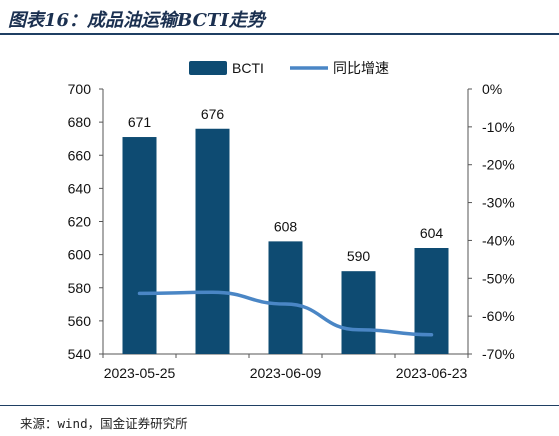  Describe the element at coordinates (498, 165) in the screenshot. I see `y-right-tick-label: -20%` at that location.